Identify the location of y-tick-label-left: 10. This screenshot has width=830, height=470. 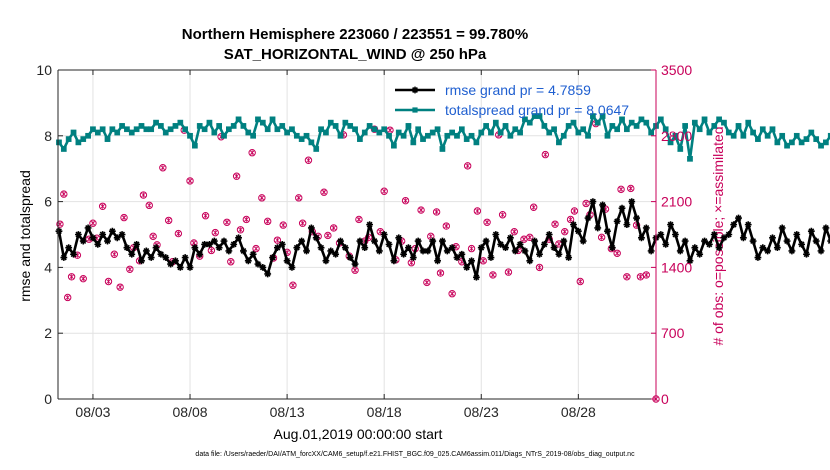
(44, 70).